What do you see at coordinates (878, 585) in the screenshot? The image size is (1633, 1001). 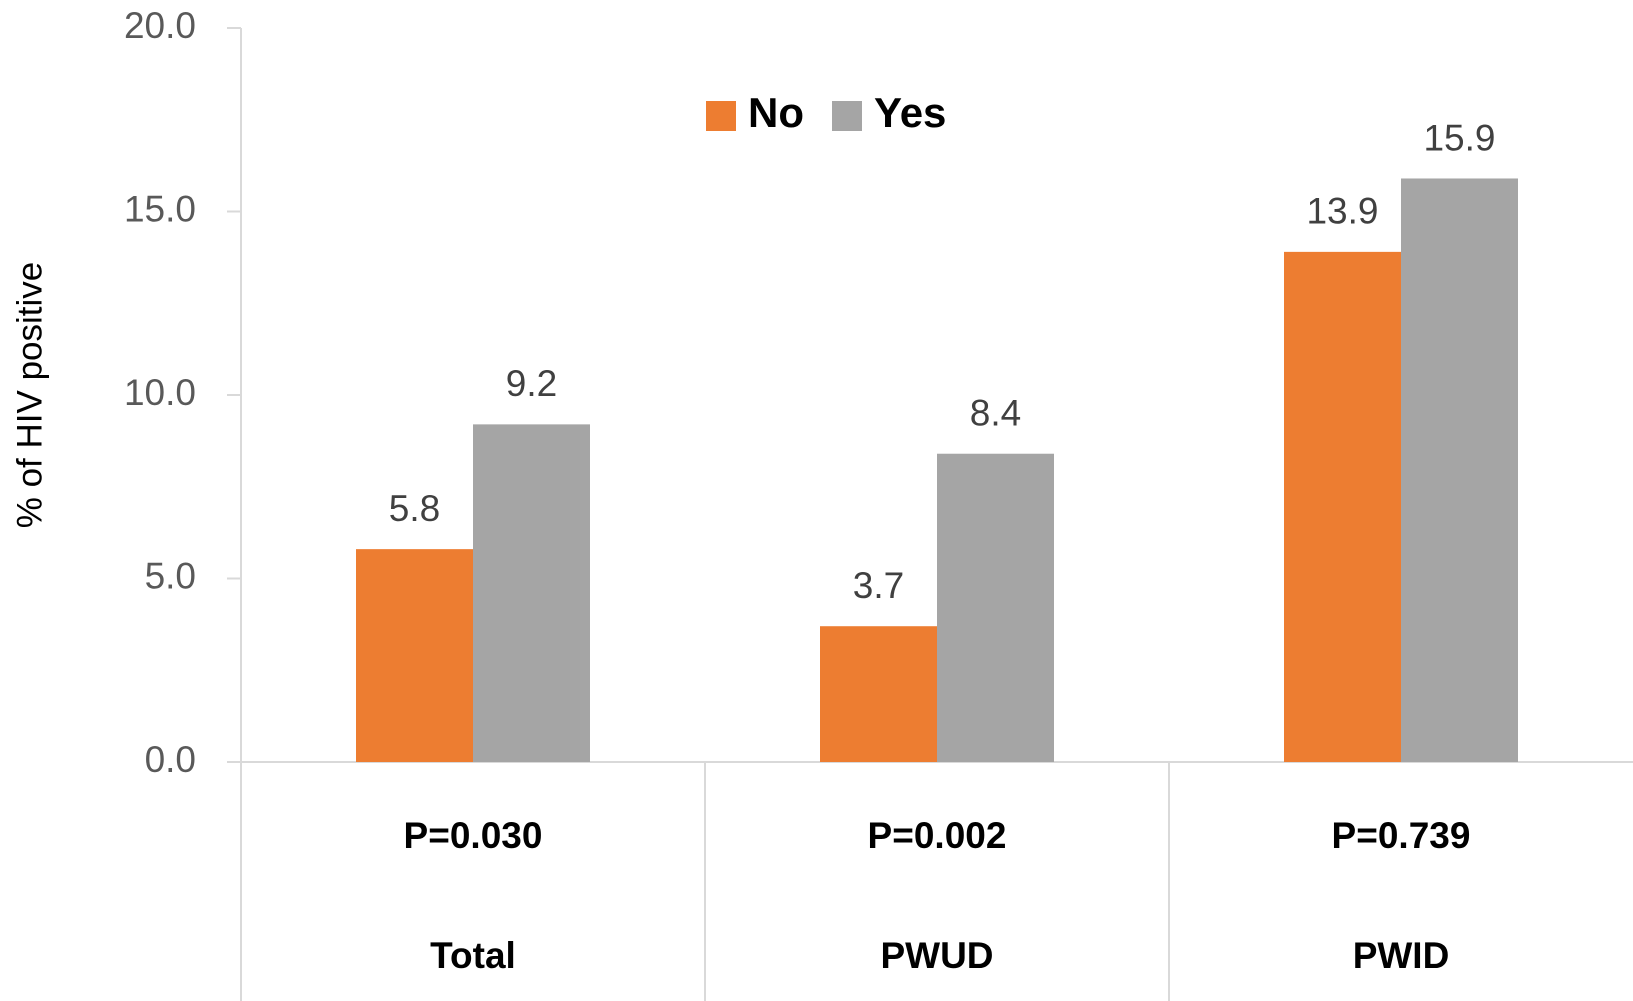 I see `data-label: 3.7` at bounding box center [878, 585].